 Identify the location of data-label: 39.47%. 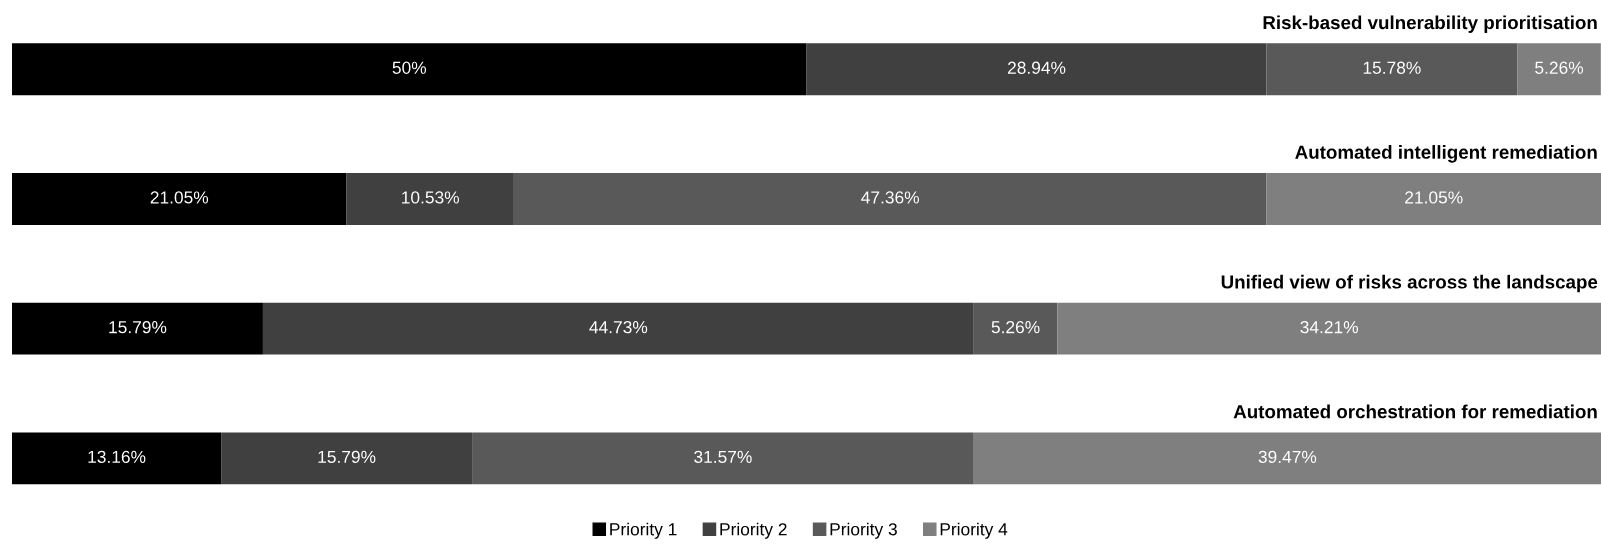
(1287, 457).